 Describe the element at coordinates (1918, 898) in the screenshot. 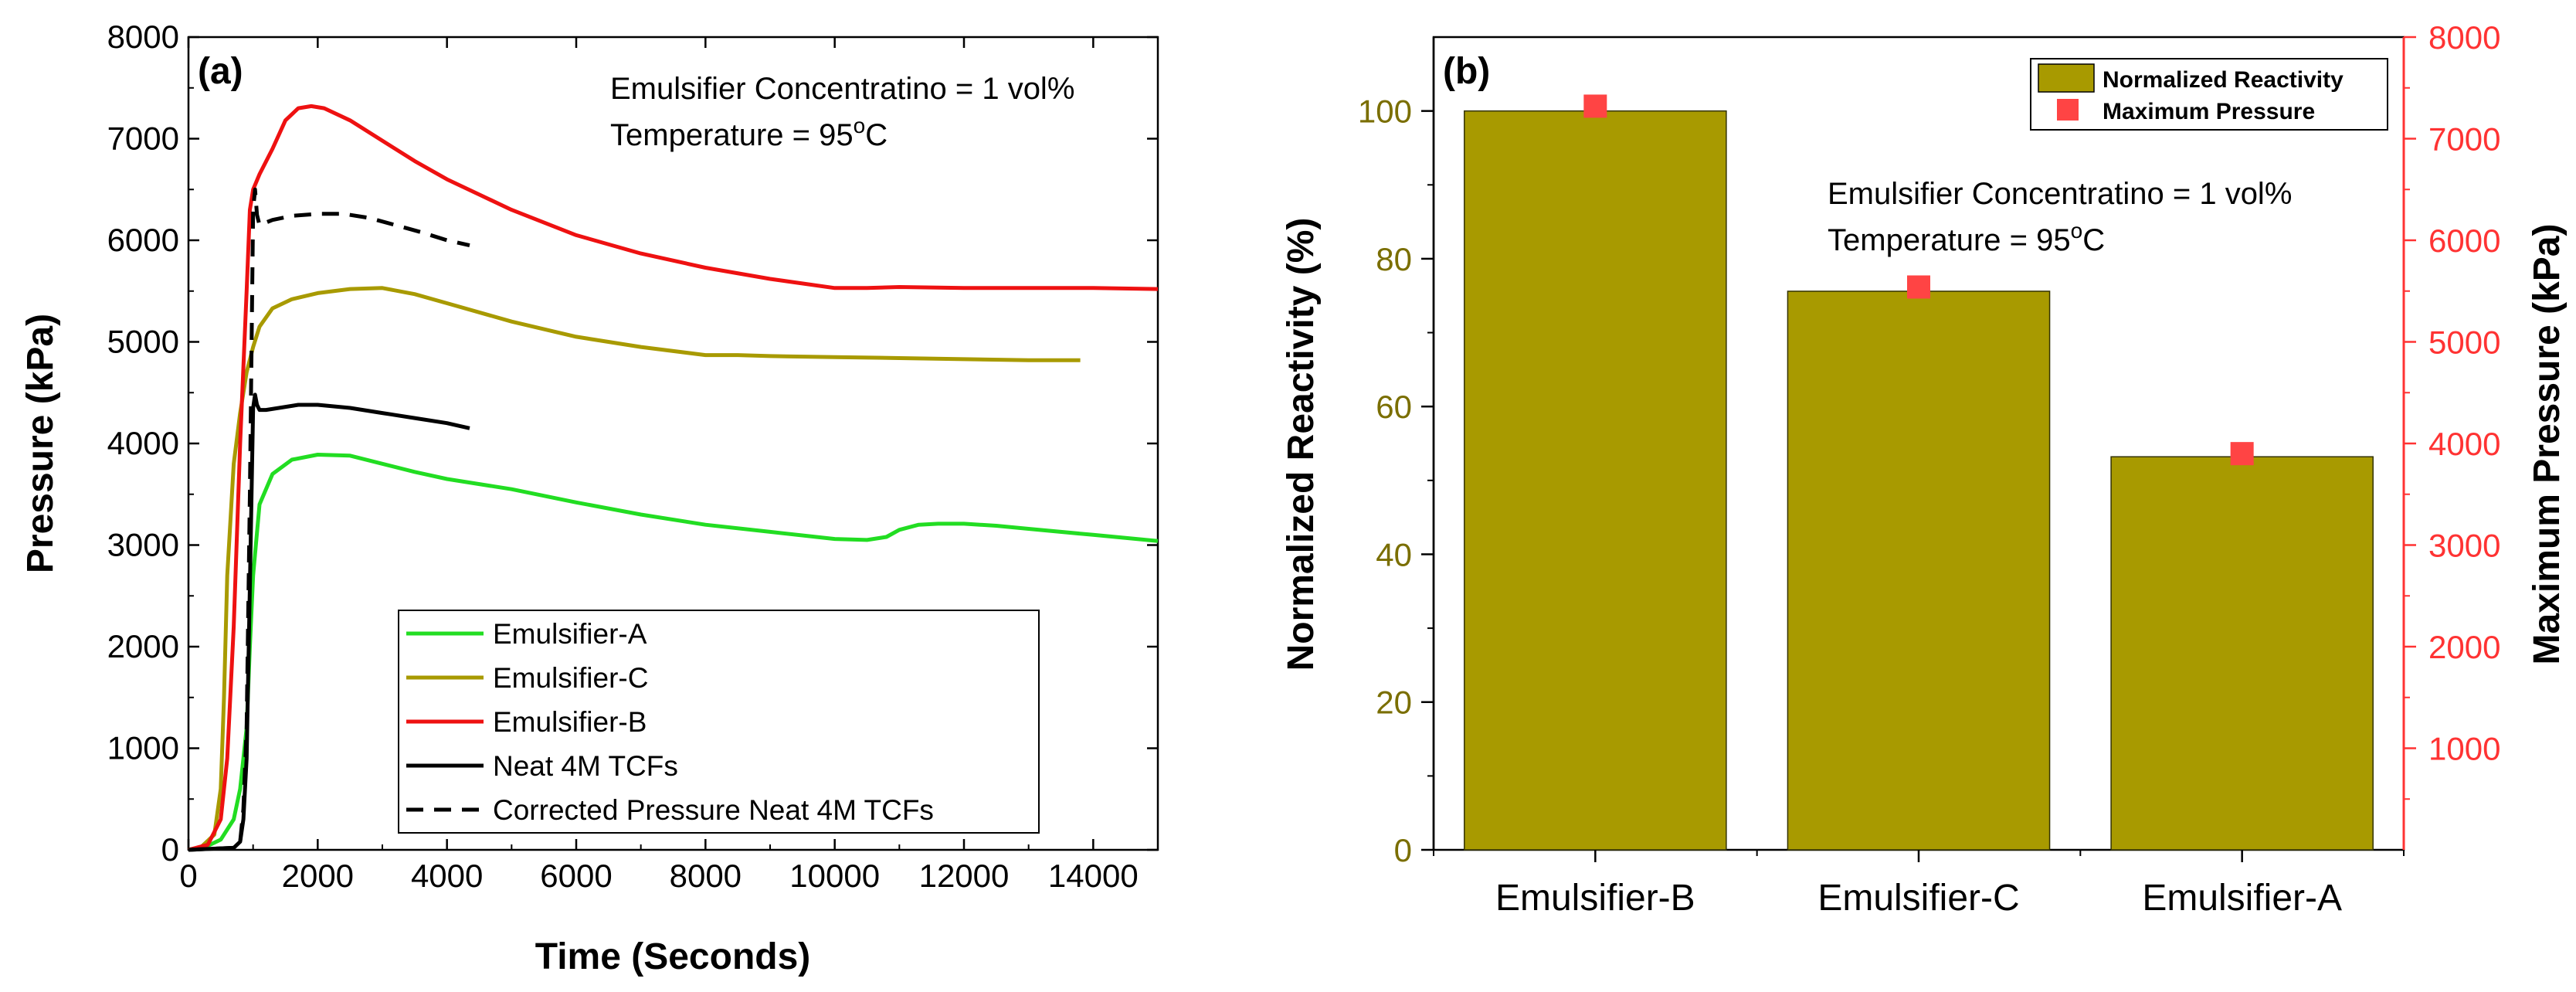

I see `x-tick-label-b: Emulsifier-C` at that location.